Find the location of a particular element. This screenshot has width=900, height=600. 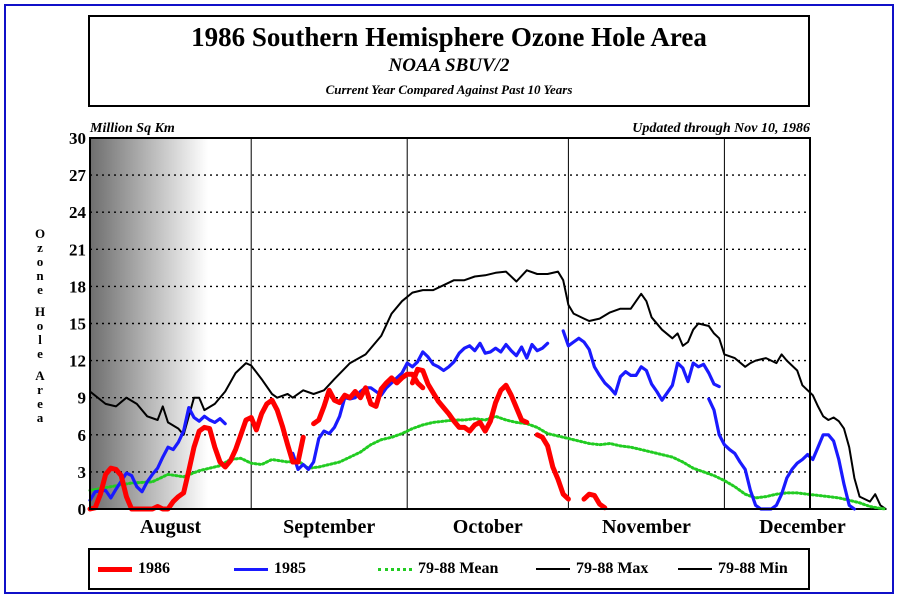

legend: 1986 1985 79-88 Mean 79-88 Max 79-88 Min is located at coordinates (449, 569).